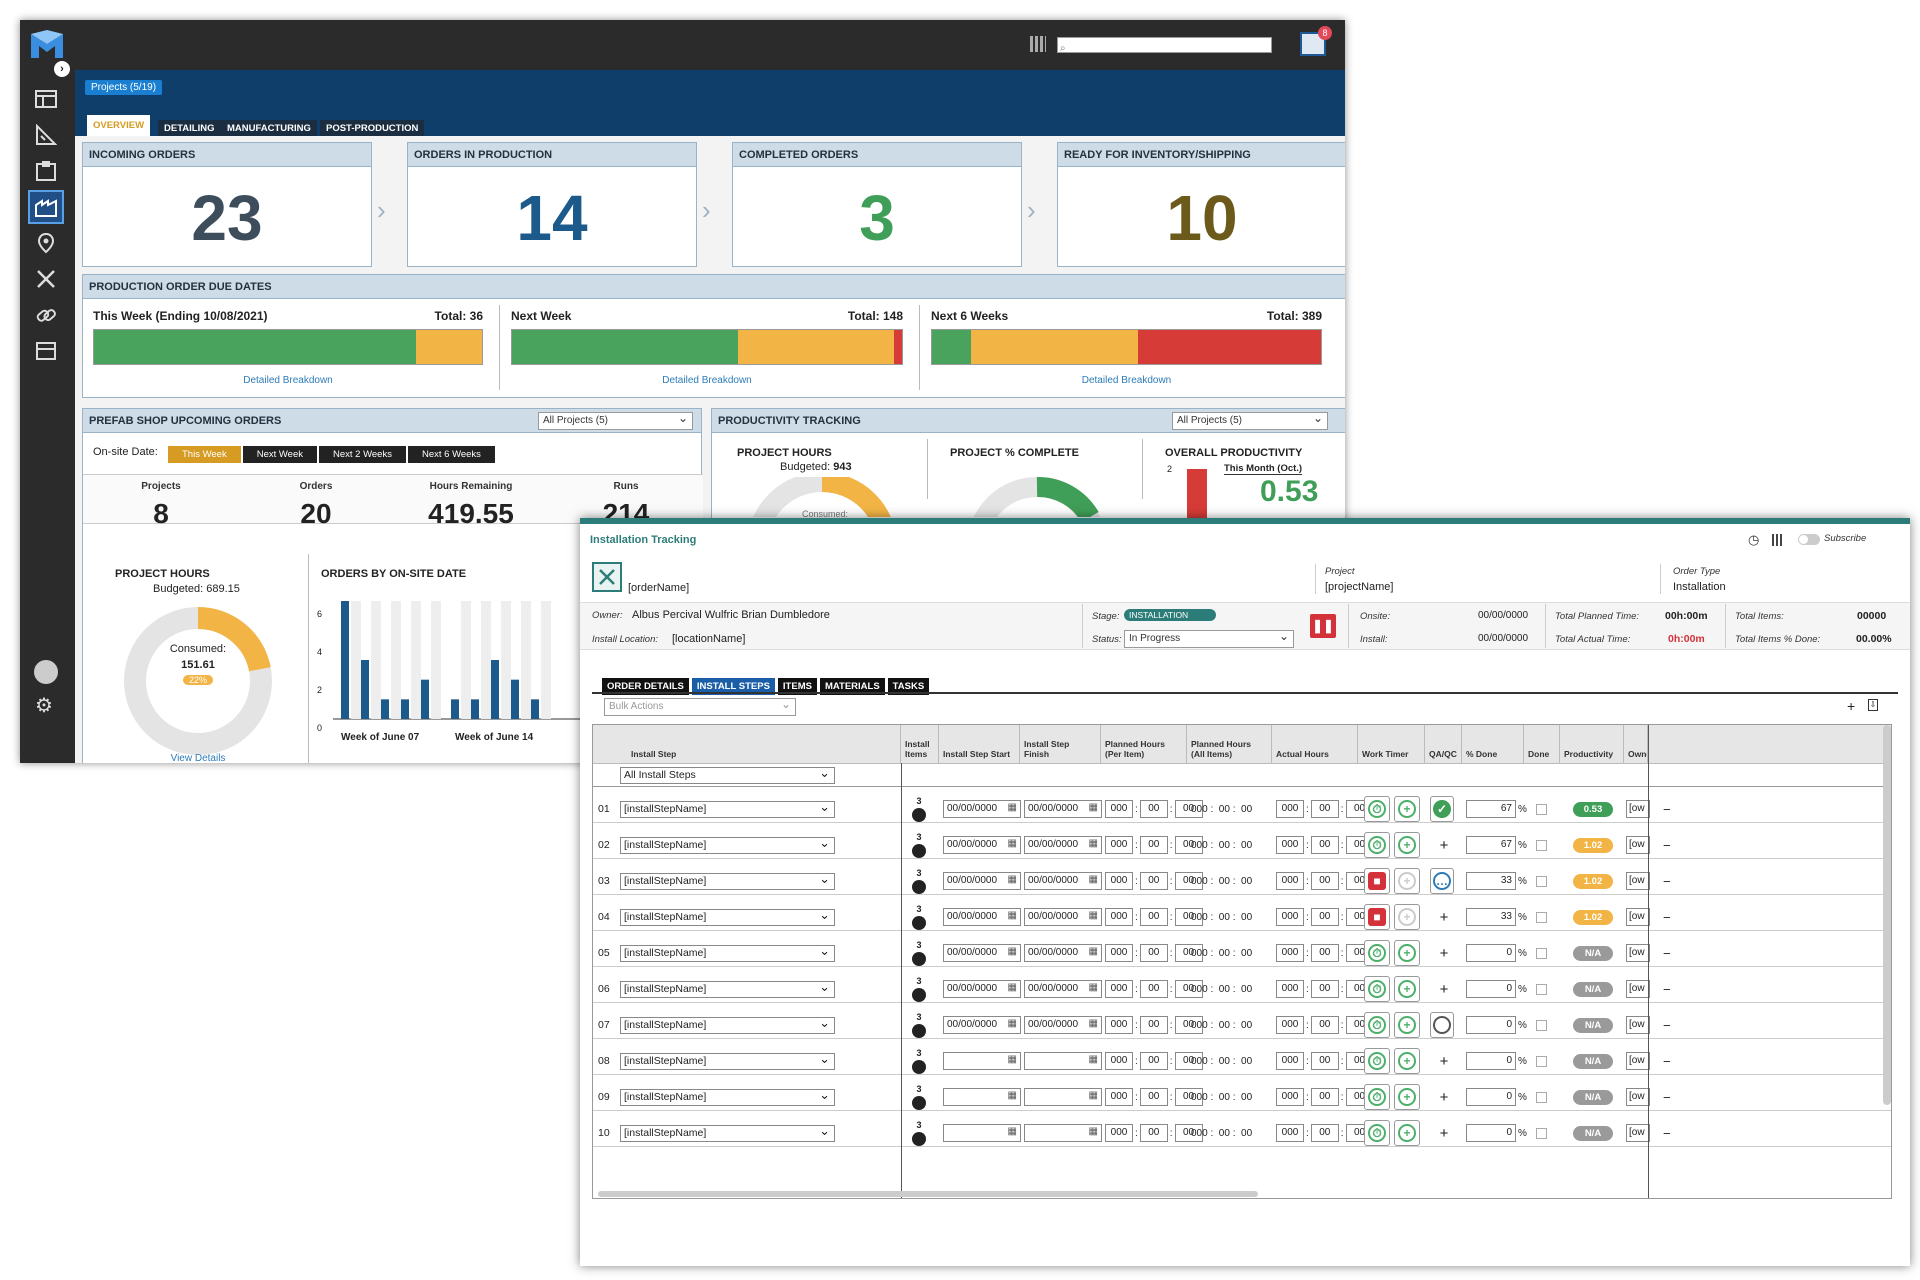 The height and width of the screenshot is (1280, 1920). What do you see at coordinates (46, 243) in the screenshot?
I see `sidebar-item-location` at bounding box center [46, 243].